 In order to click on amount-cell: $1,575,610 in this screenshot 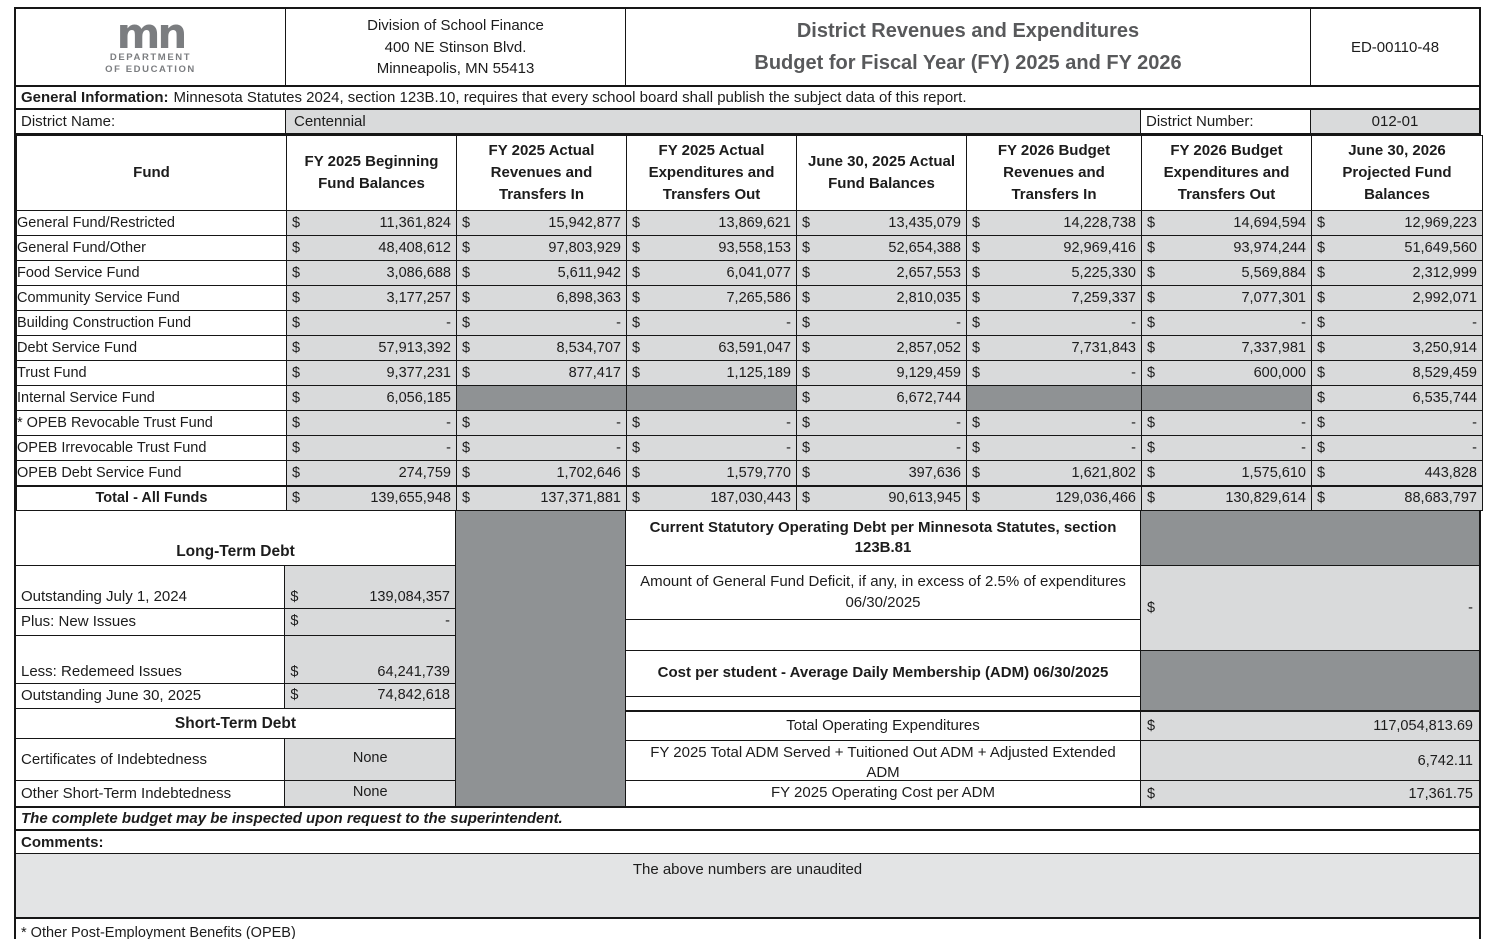, I will do `click(1226, 473)`.